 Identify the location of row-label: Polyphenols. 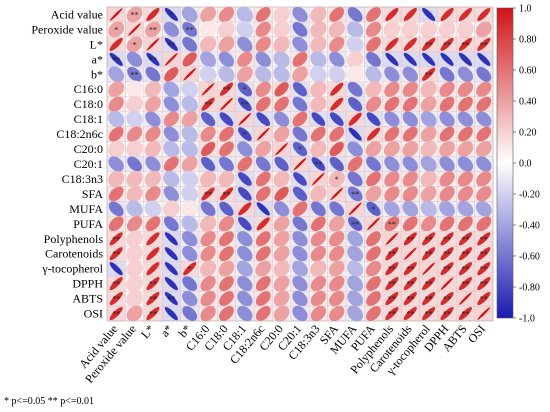
(74, 239).